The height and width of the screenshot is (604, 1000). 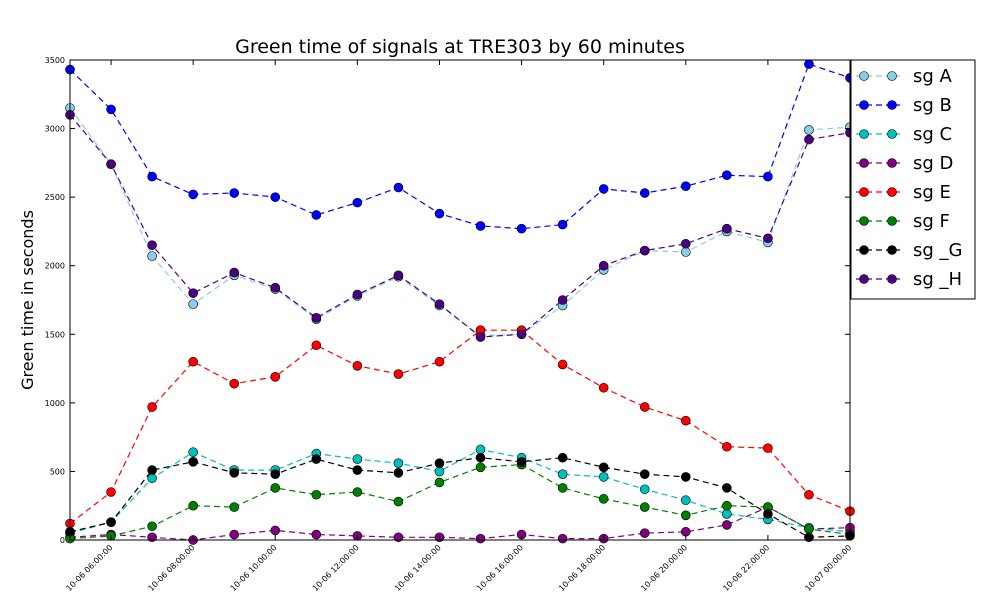 I want to click on series-line-sg-d, so click(x=460, y=523).